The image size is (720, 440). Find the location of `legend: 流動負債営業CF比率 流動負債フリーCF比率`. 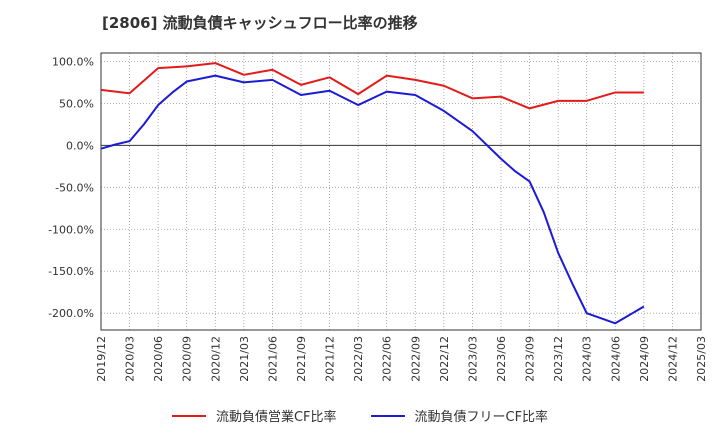

legend: 流動負債営業CF比率 流動負債フリーCF比率 is located at coordinates (360, 415).